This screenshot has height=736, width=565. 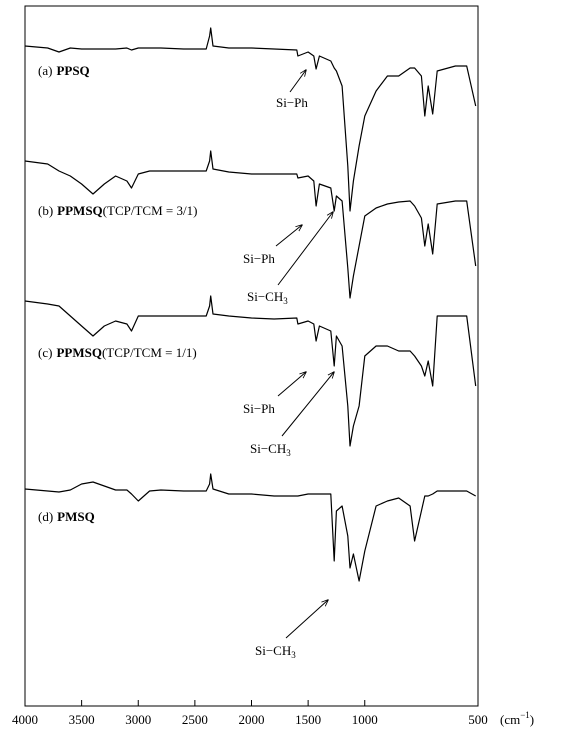 I want to click on x-tick-label: 3000, so click(x=138, y=719).